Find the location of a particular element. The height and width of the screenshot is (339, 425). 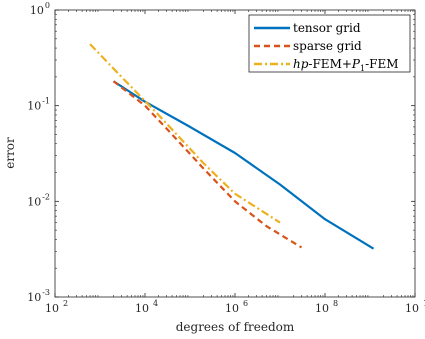

x-tick-exponent: 10 is located at coordinates (424, 303).